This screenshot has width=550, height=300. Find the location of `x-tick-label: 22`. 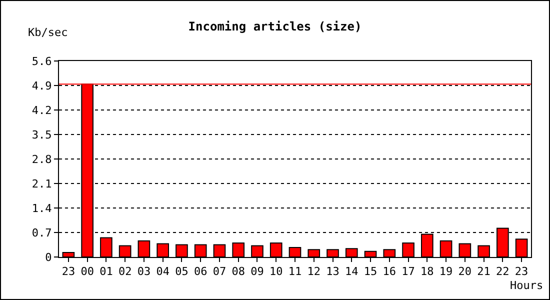

x-tick-label: 22 is located at coordinates (503, 271).